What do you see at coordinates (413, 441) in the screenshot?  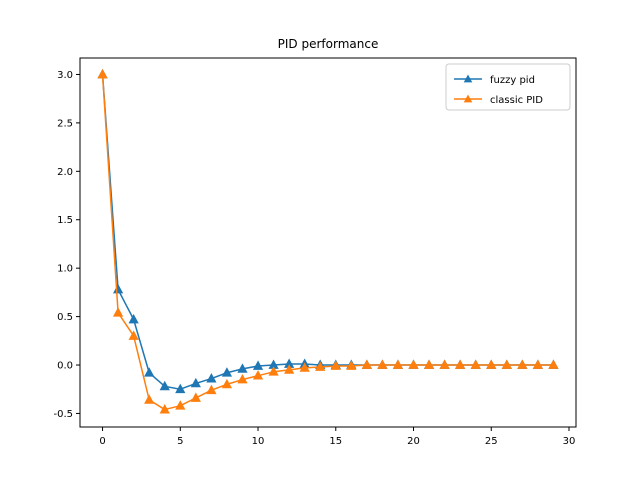 I see `x-tick-label: 20` at bounding box center [413, 441].